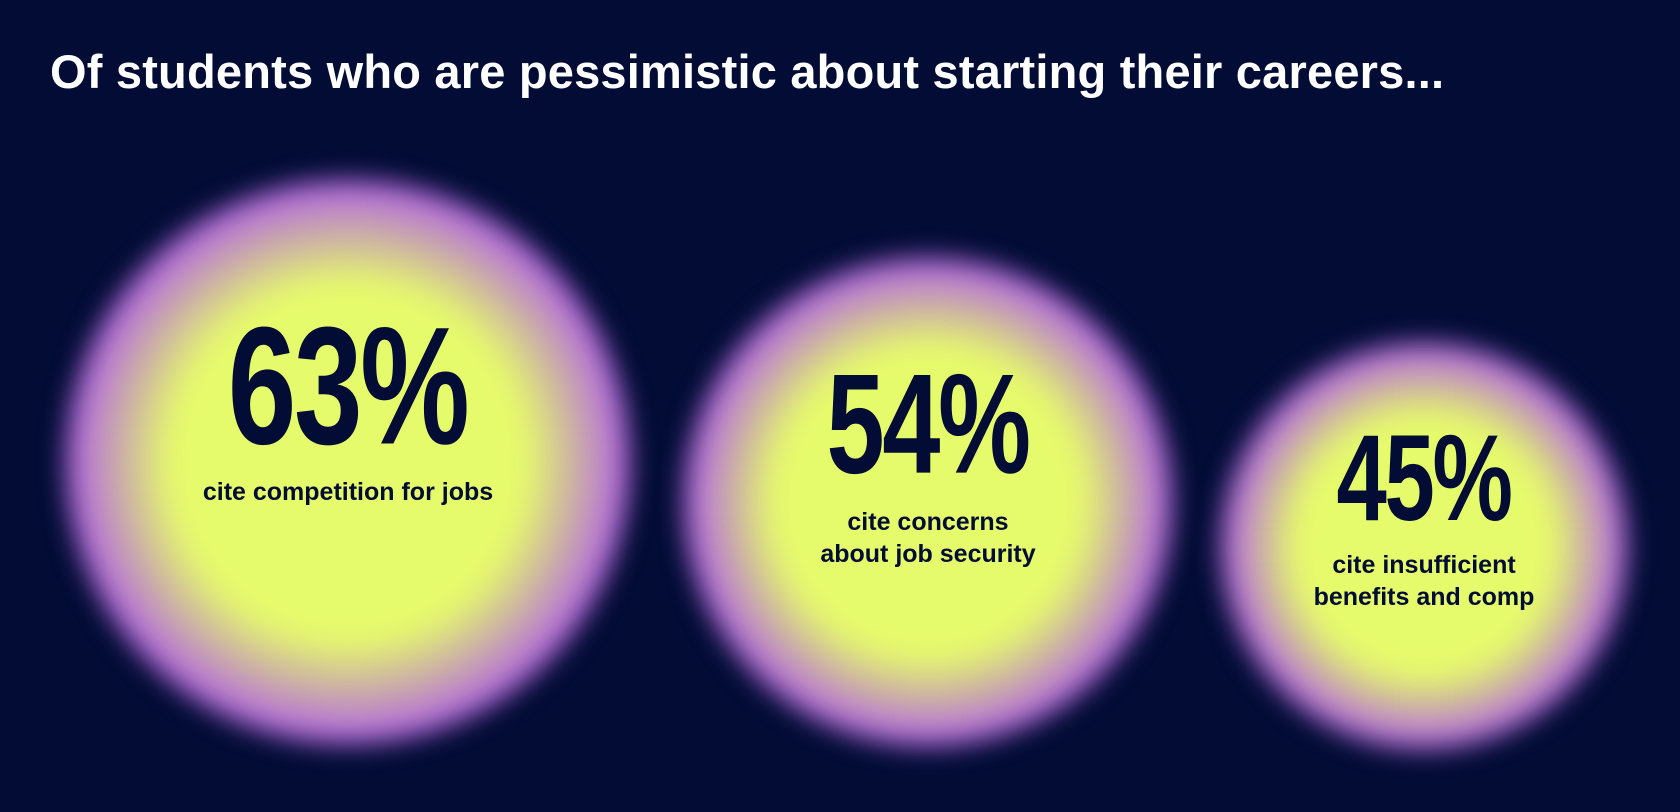 The image size is (1680, 812). What do you see at coordinates (929, 424) in the screenshot?
I see `stat-value: 54%` at bounding box center [929, 424].